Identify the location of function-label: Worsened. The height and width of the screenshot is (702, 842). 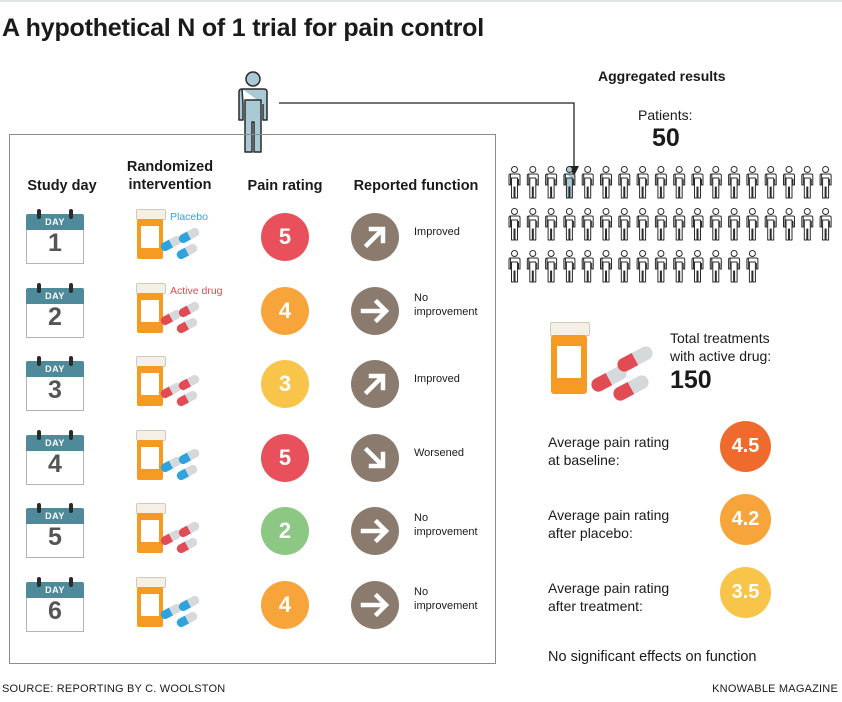
(439, 453).